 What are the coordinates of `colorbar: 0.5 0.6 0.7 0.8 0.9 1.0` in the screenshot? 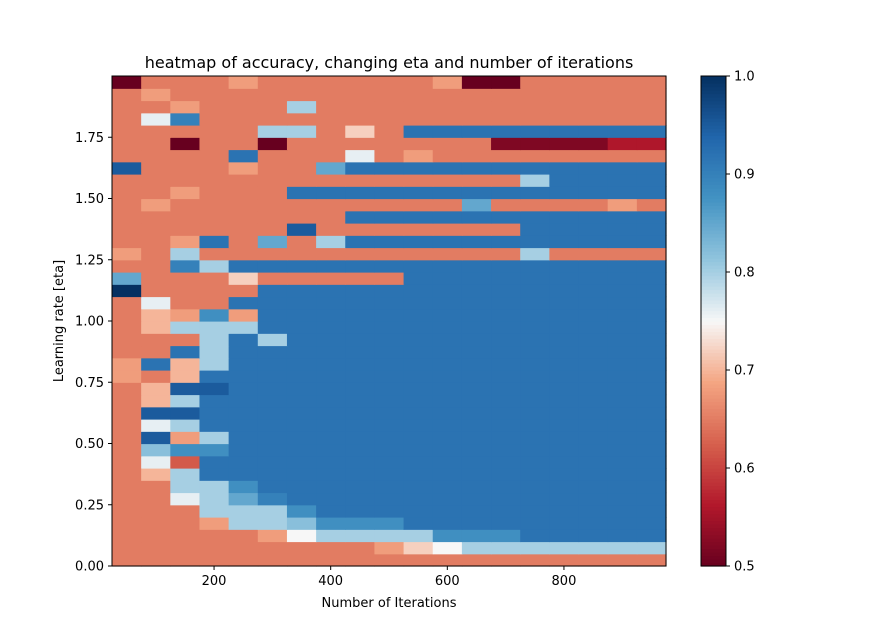 It's located at (727, 322).